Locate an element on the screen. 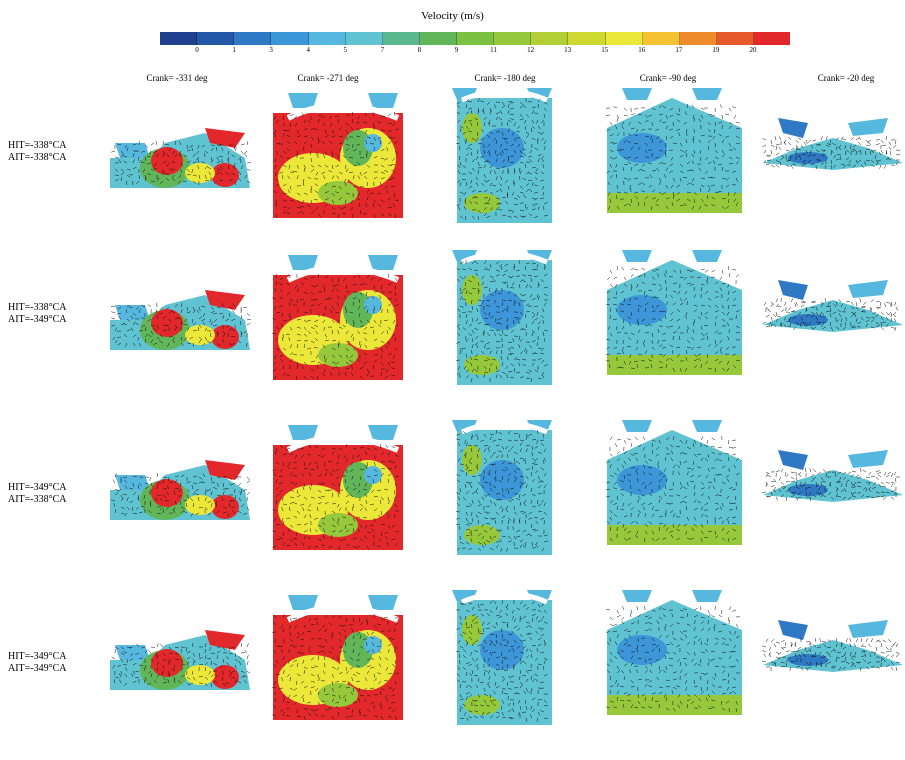 The image size is (905, 760). colorbar-tick-label: 12 is located at coordinates (530, 50).